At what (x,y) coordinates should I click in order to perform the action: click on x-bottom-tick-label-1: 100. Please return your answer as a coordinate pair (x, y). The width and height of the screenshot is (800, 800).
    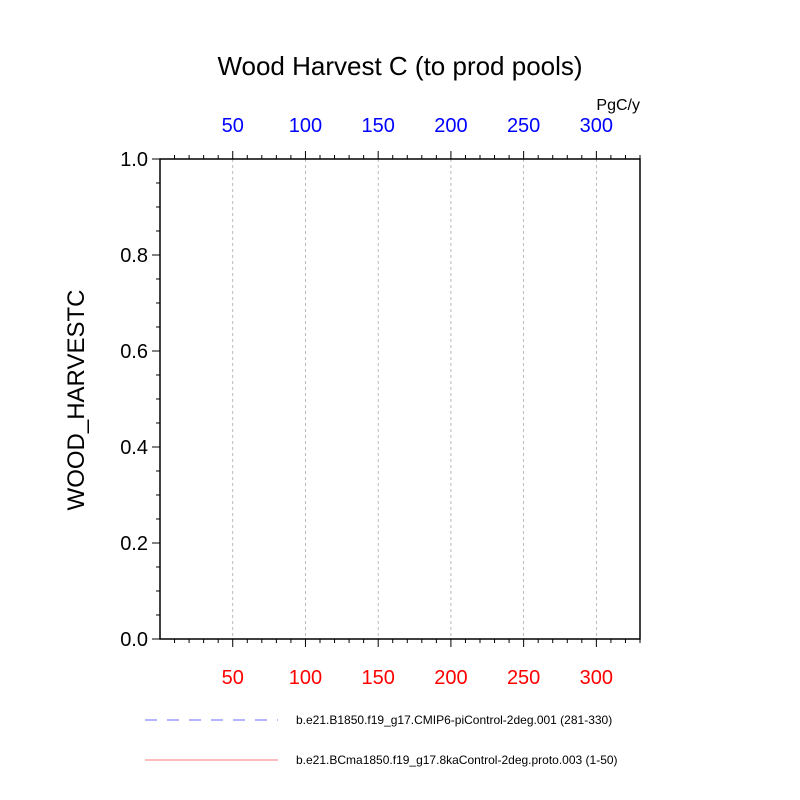
    Looking at the image, I should click on (305, 678).